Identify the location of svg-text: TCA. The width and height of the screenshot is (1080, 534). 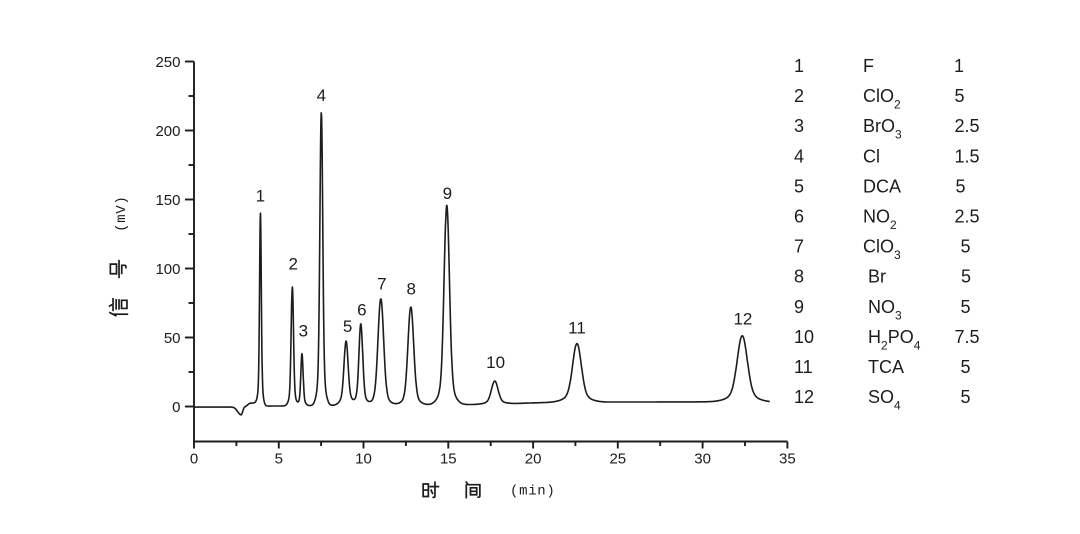
(886, 367).